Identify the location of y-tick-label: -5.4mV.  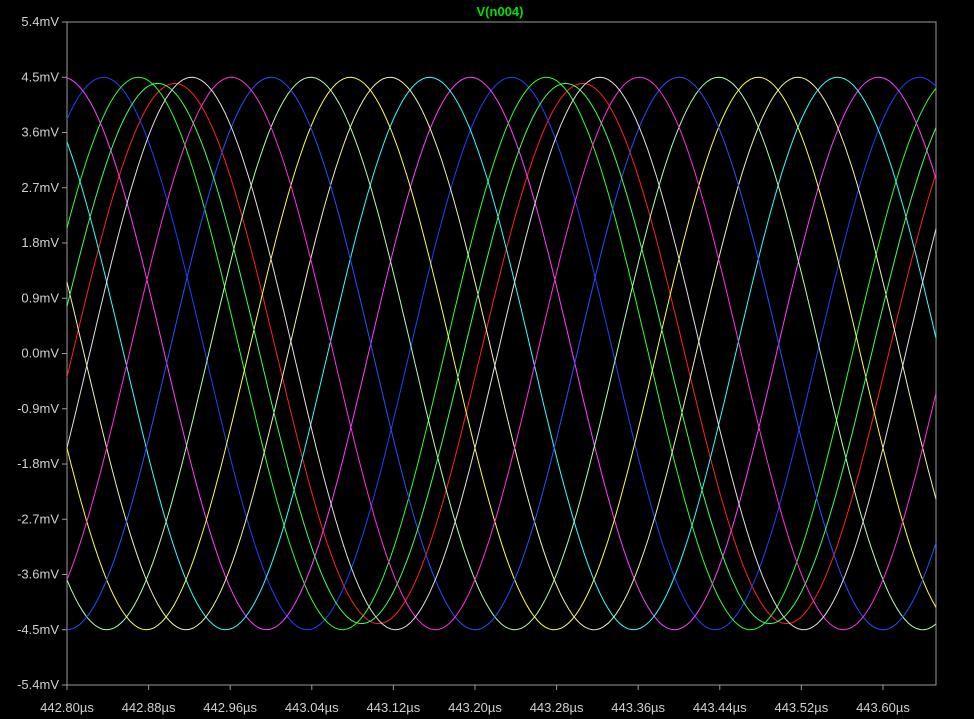
(38, 684).